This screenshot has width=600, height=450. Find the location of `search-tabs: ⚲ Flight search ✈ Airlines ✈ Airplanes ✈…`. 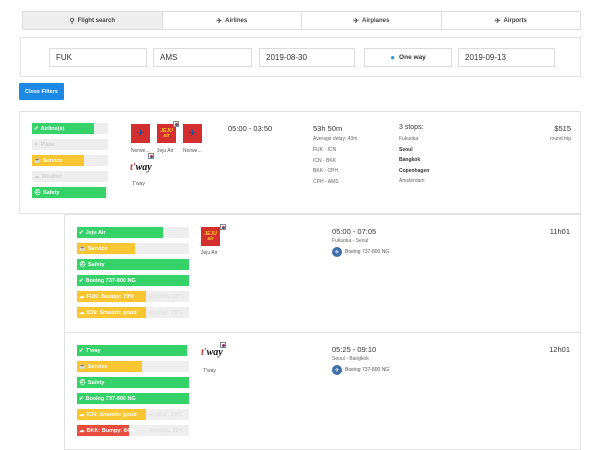

search-tabs: ⚲ Flight search ✈ Airlines ✈ Airplanes ✈… is located at coordinates (301, 20).